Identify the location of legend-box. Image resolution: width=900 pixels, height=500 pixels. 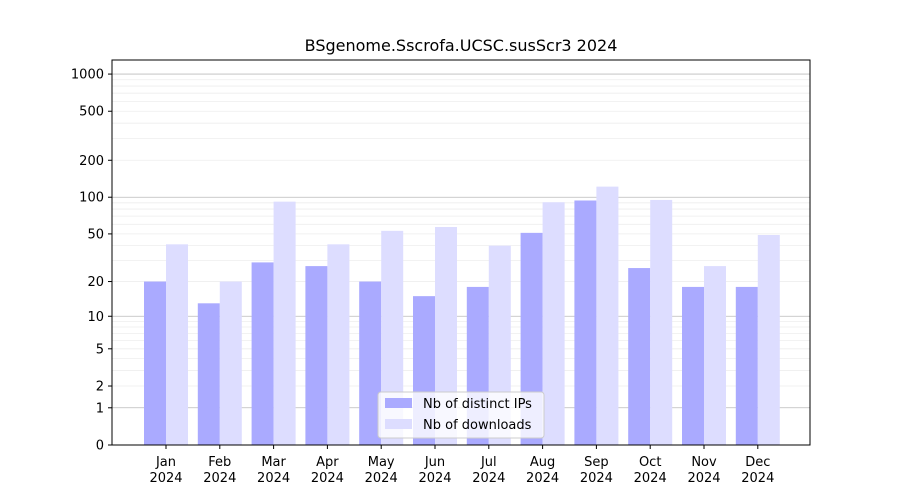
(461, 415).